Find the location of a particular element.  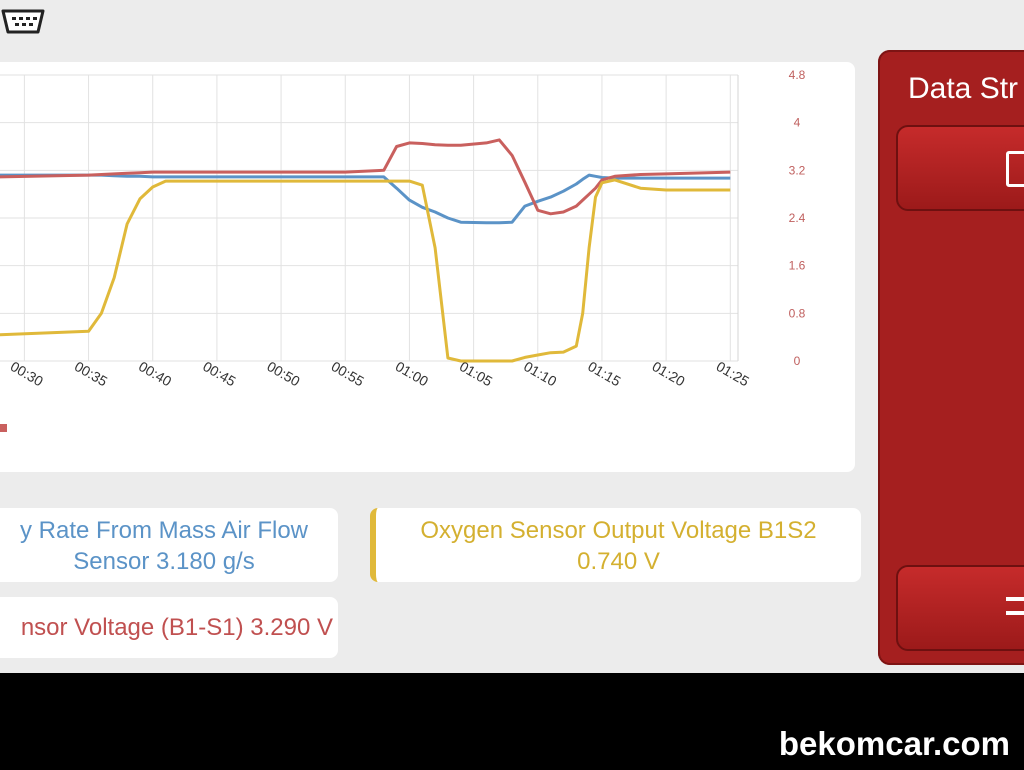

connector-icon is located at coordinates (23, 21).